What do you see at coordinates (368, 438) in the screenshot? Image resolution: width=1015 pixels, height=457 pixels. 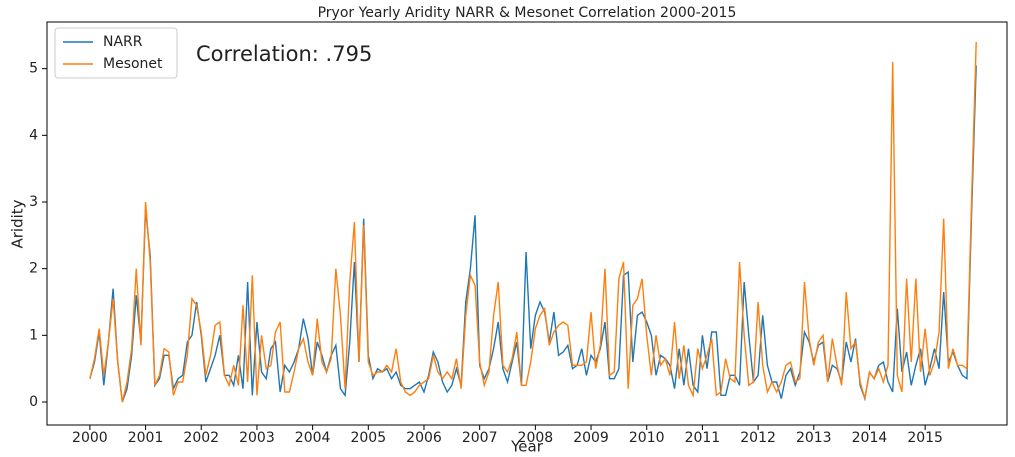 I see `x-tick-label: 2005` at bounding box center [368, 438].